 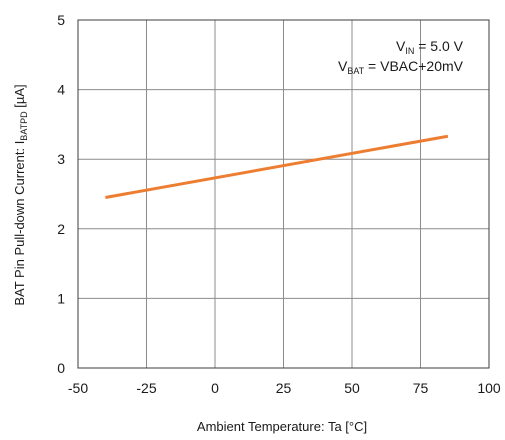 What do you see at coordinates (282, 426) in the screenshot?
I see `x-axis-label: Ambient Temperature: Ta [°C]` at bounding box center [282, 426].